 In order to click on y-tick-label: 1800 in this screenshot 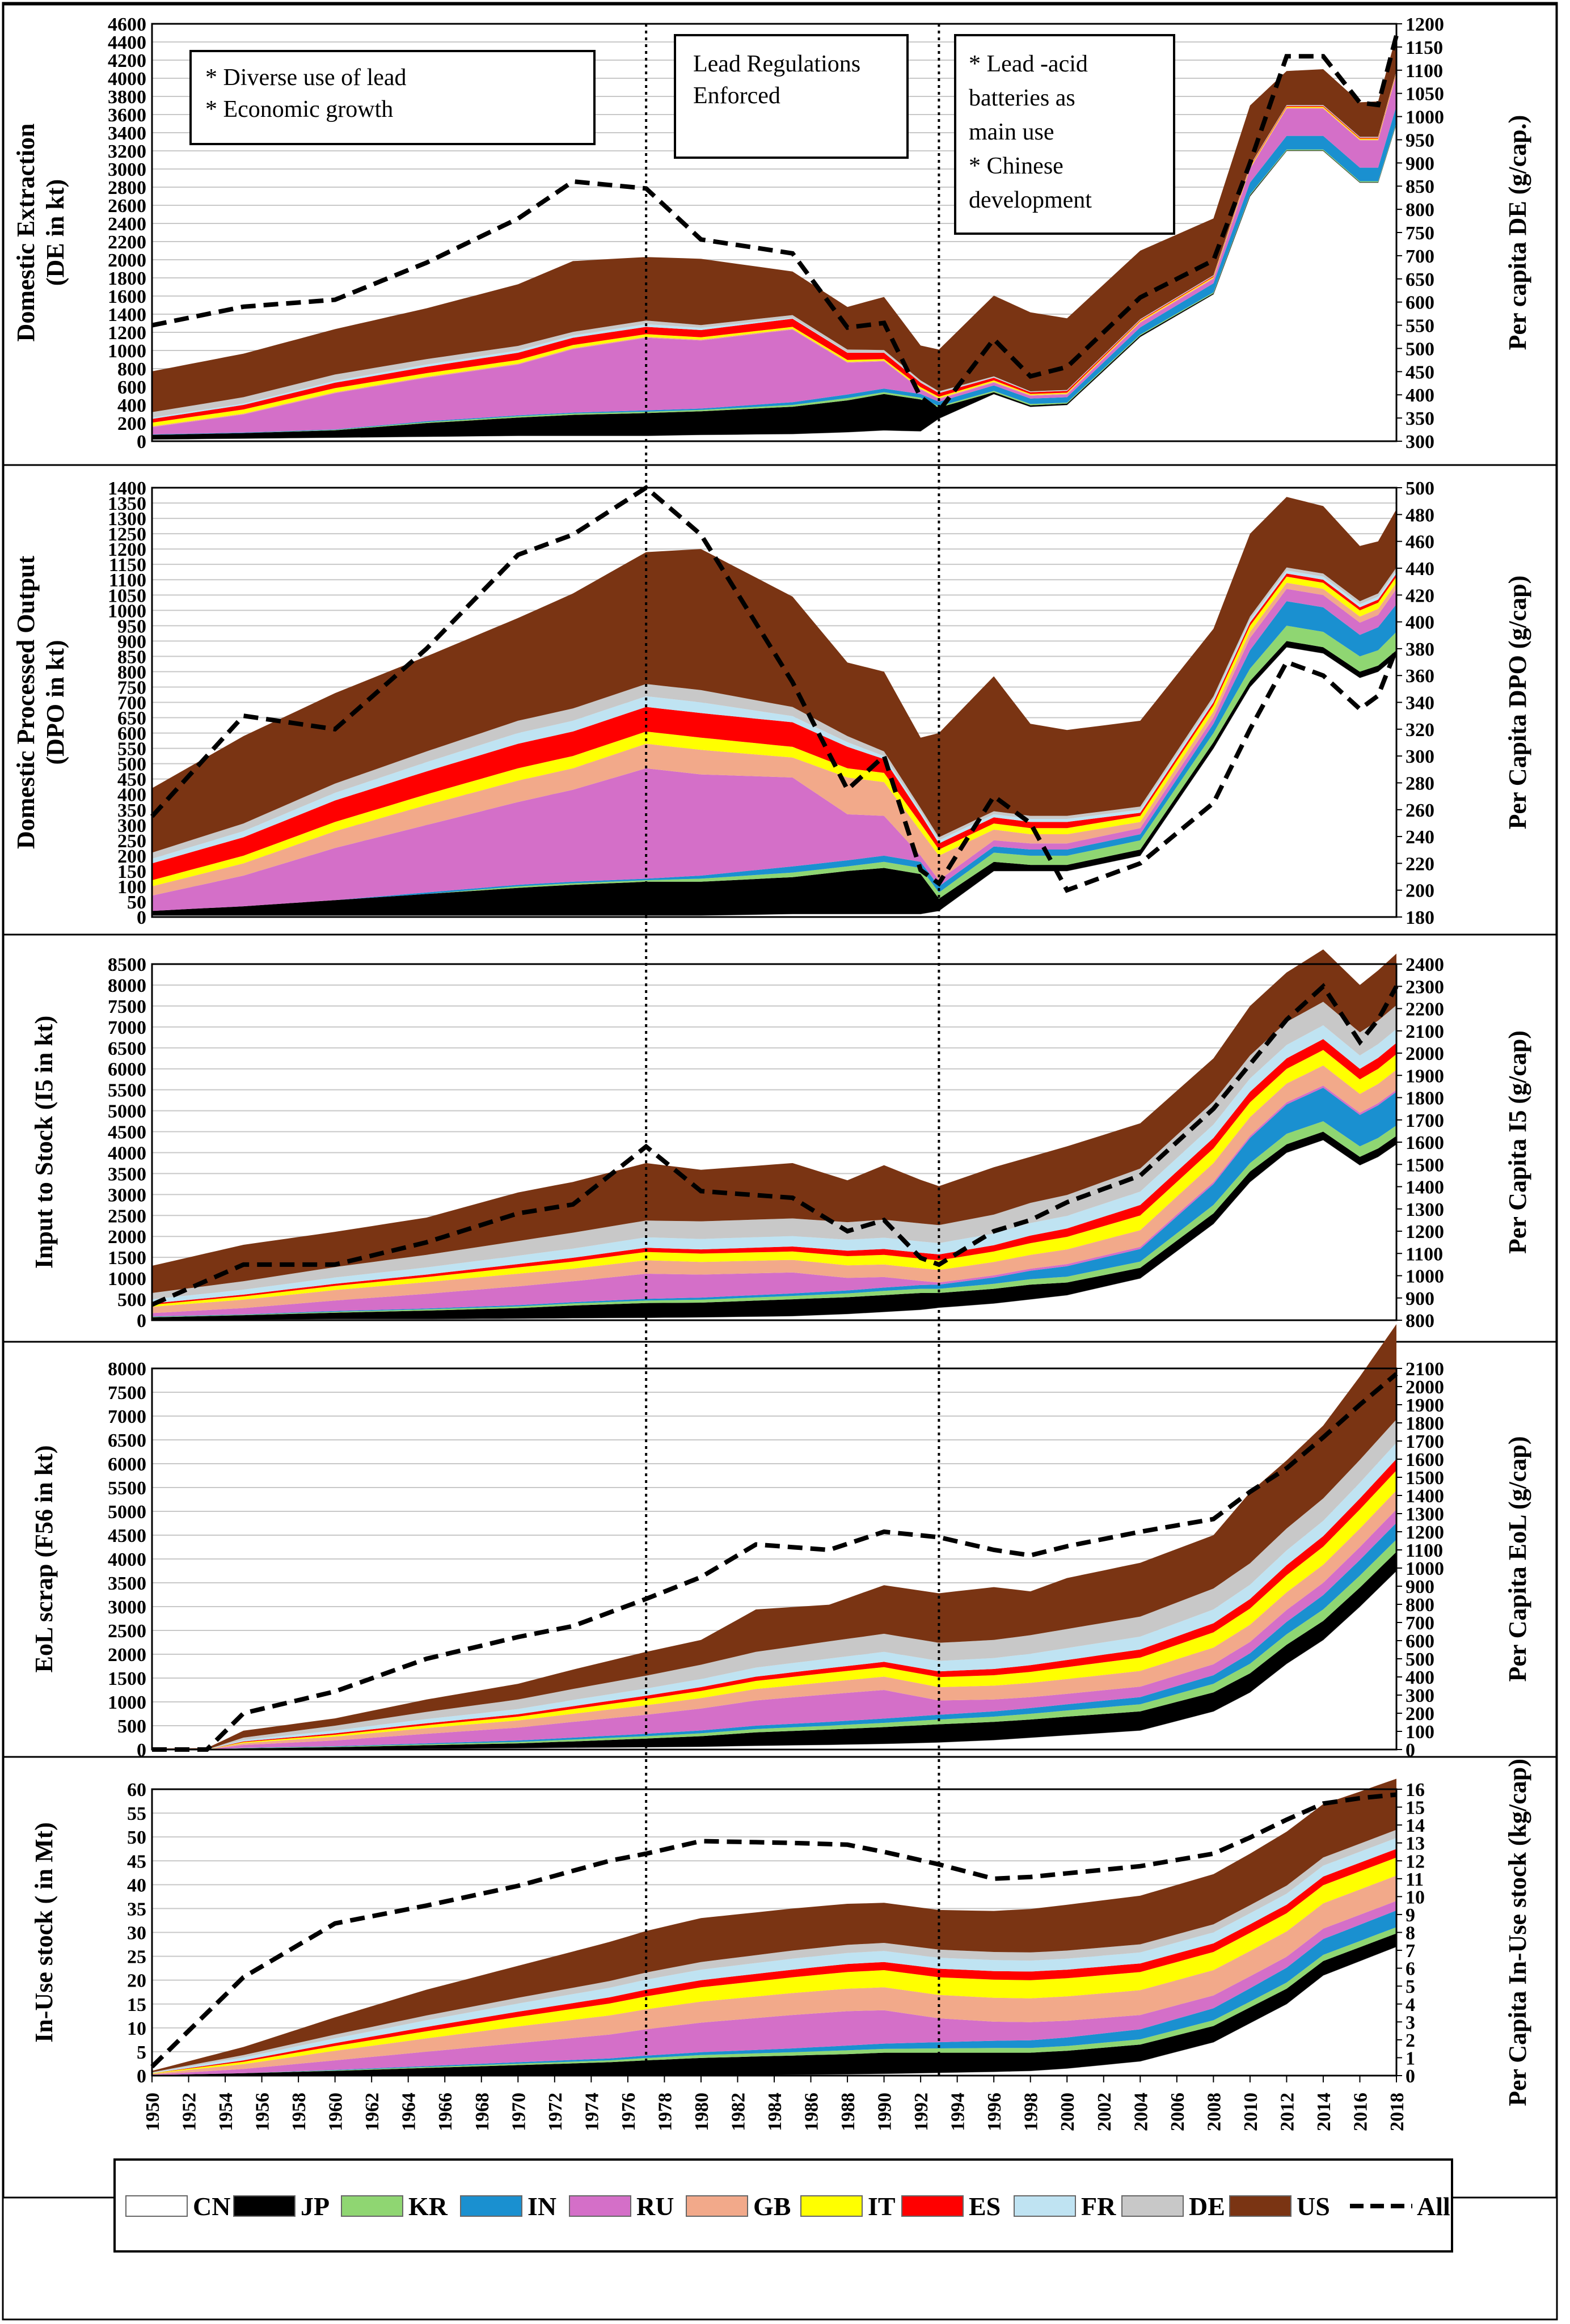, I will do `click(127, 278)`.